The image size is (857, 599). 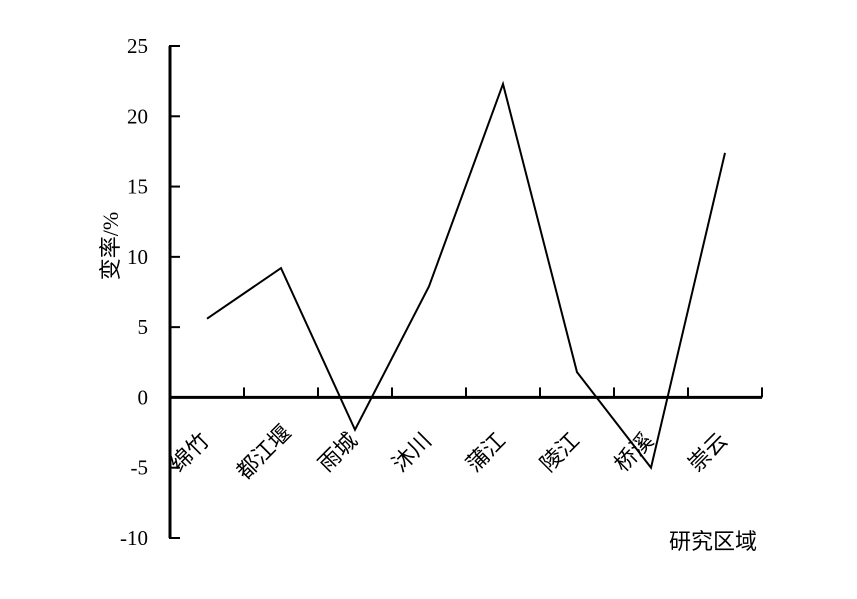 I want to click on y-axis: -10 -5 0 5 10 15 20 25, so click(x=150, y=292).